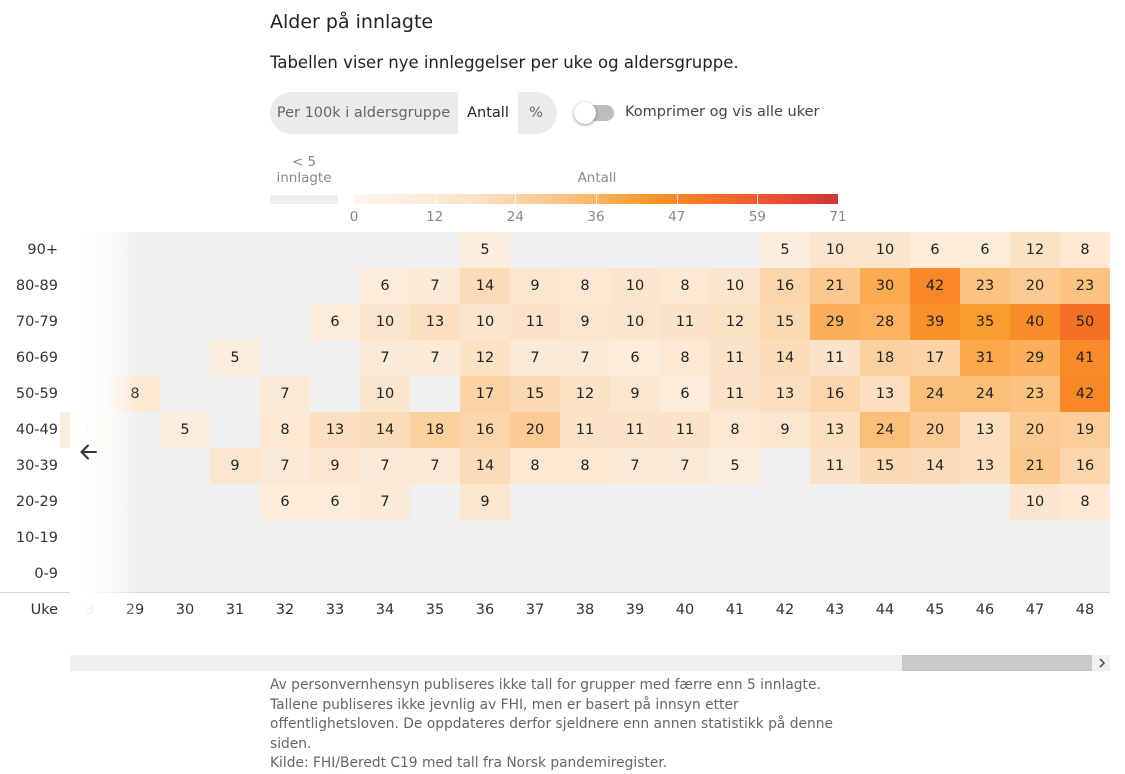 The width and height of the screenshot is (1125, 774). Describe the element at coordinates (1102, 663) in the screenshot. I see `scroll-right-chevron-icon` at that location.